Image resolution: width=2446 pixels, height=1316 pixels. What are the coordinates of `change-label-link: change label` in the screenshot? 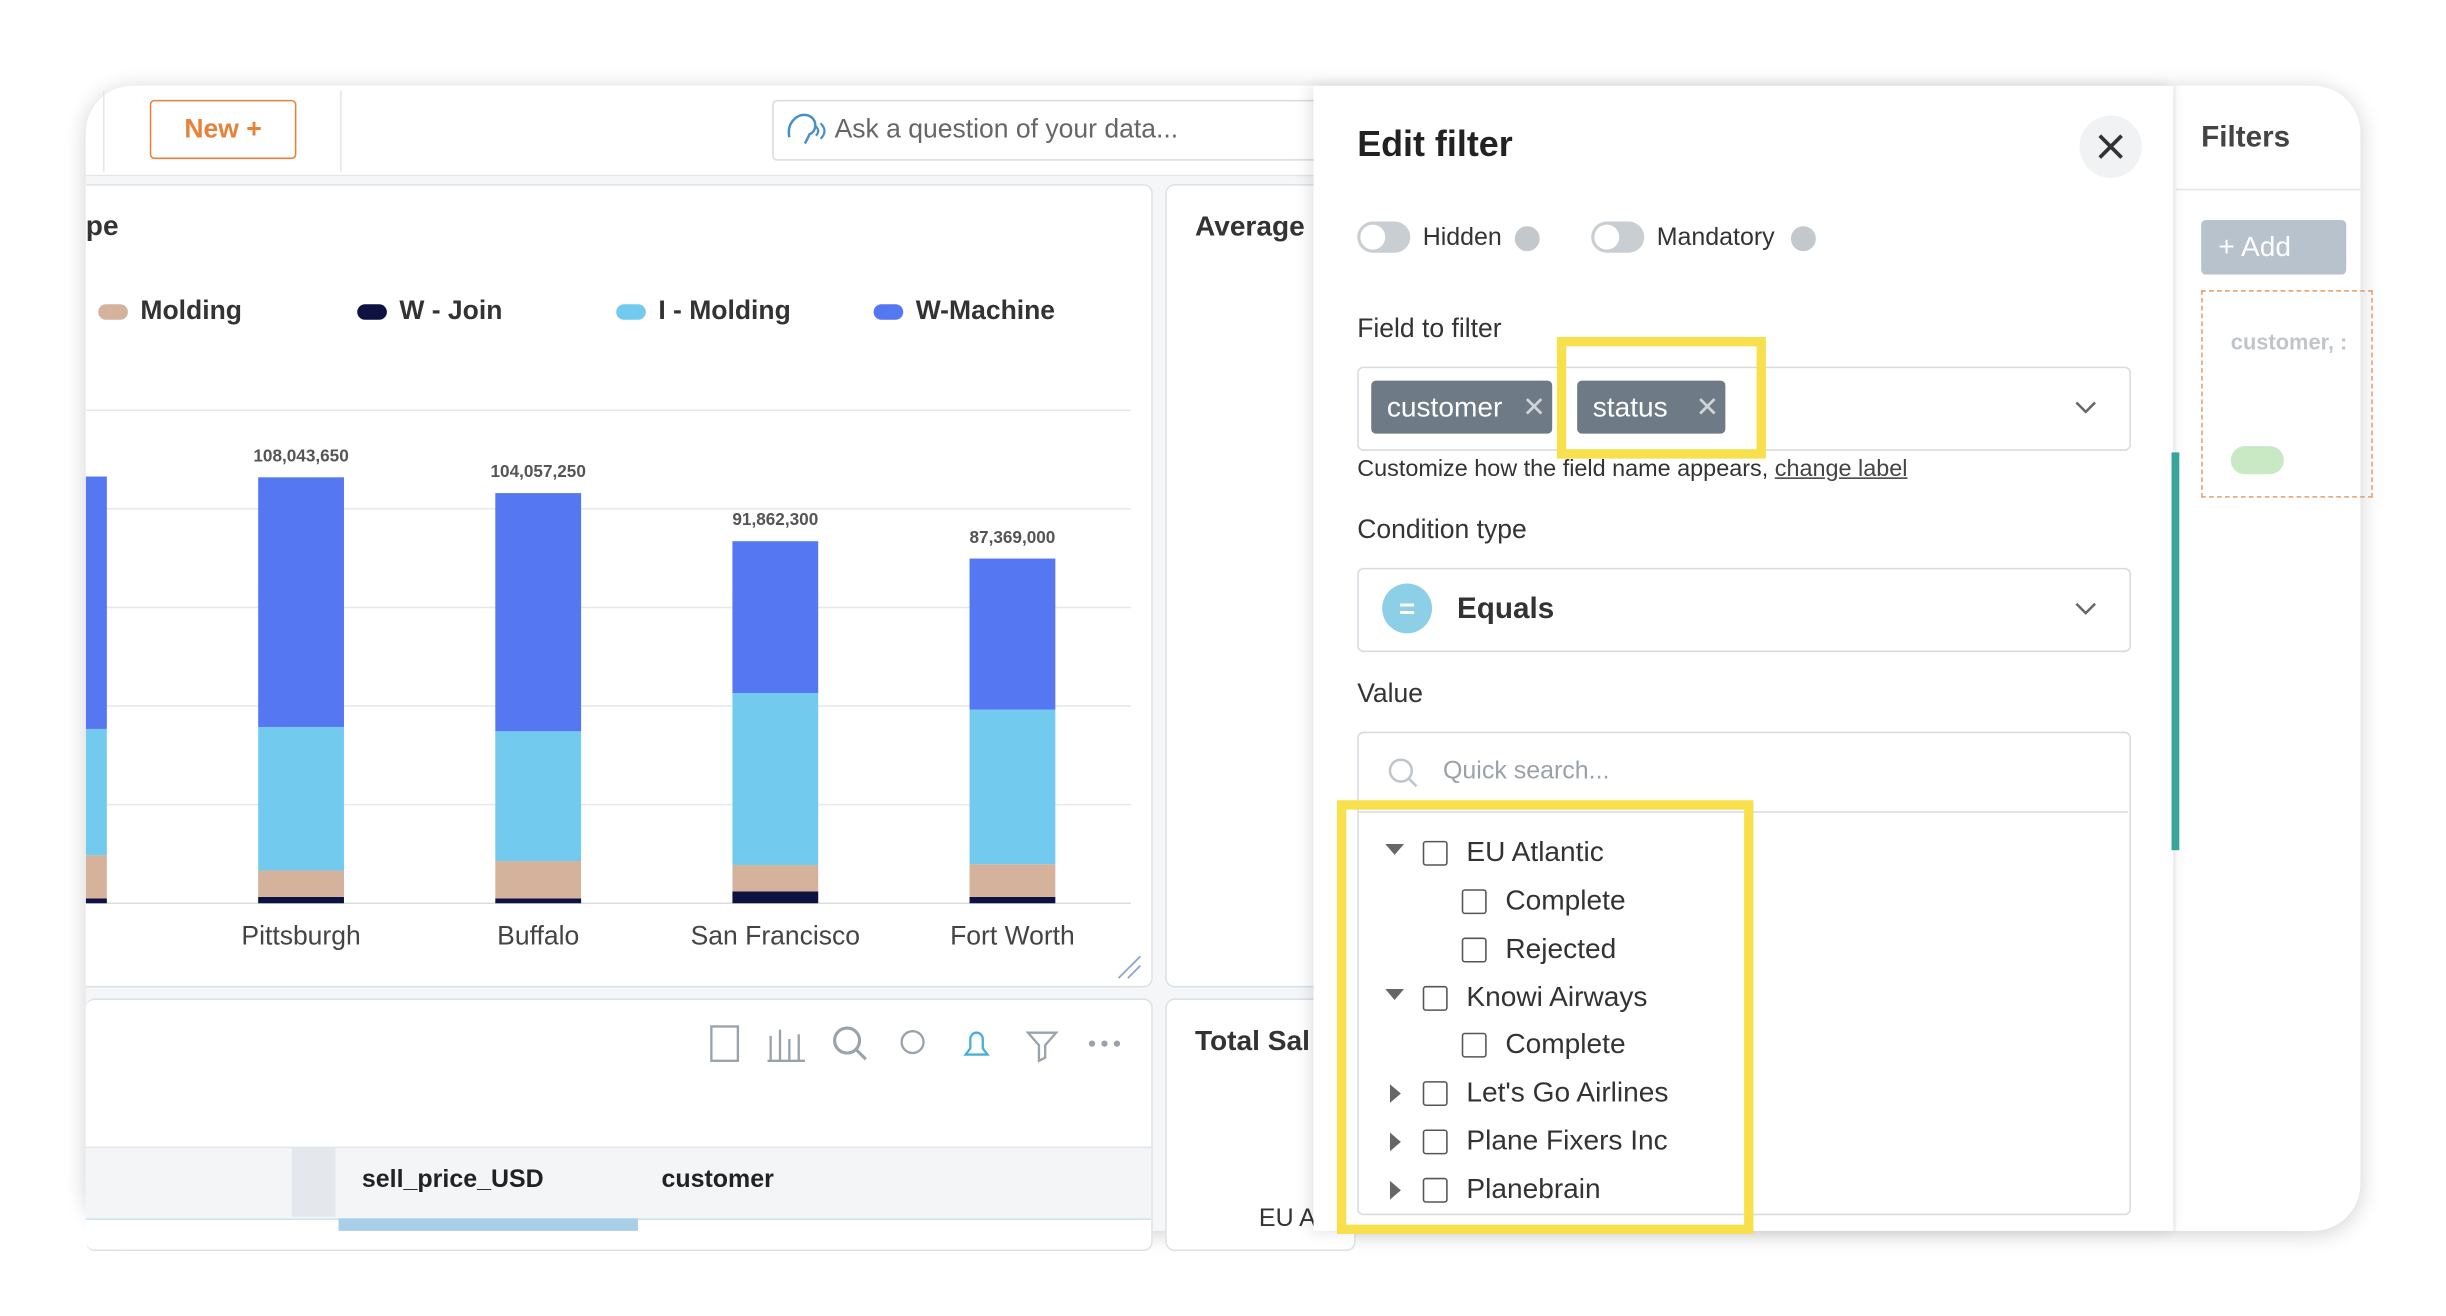 It's located at (1841, 469).